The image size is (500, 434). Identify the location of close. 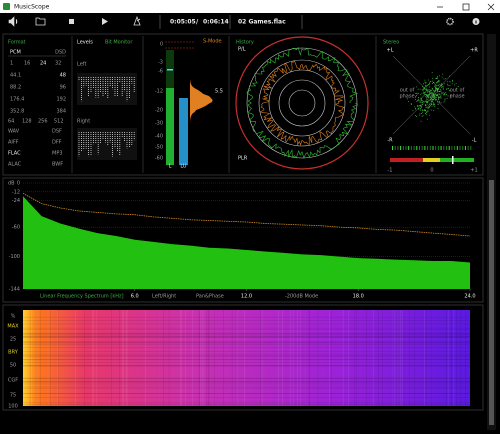
(491, 7).